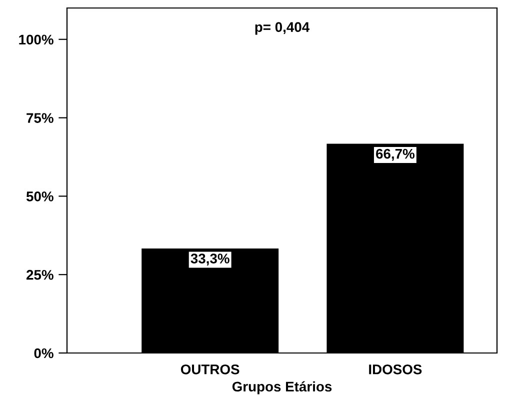  I want to click on y-tick-label: 75%, so click(40, 118).